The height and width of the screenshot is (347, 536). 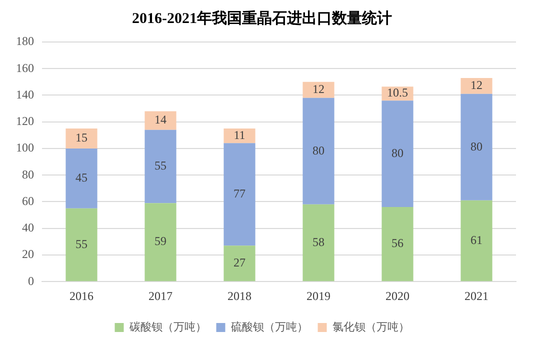 I want to click on y-tick-label: 180, so click(x=25, y=41).